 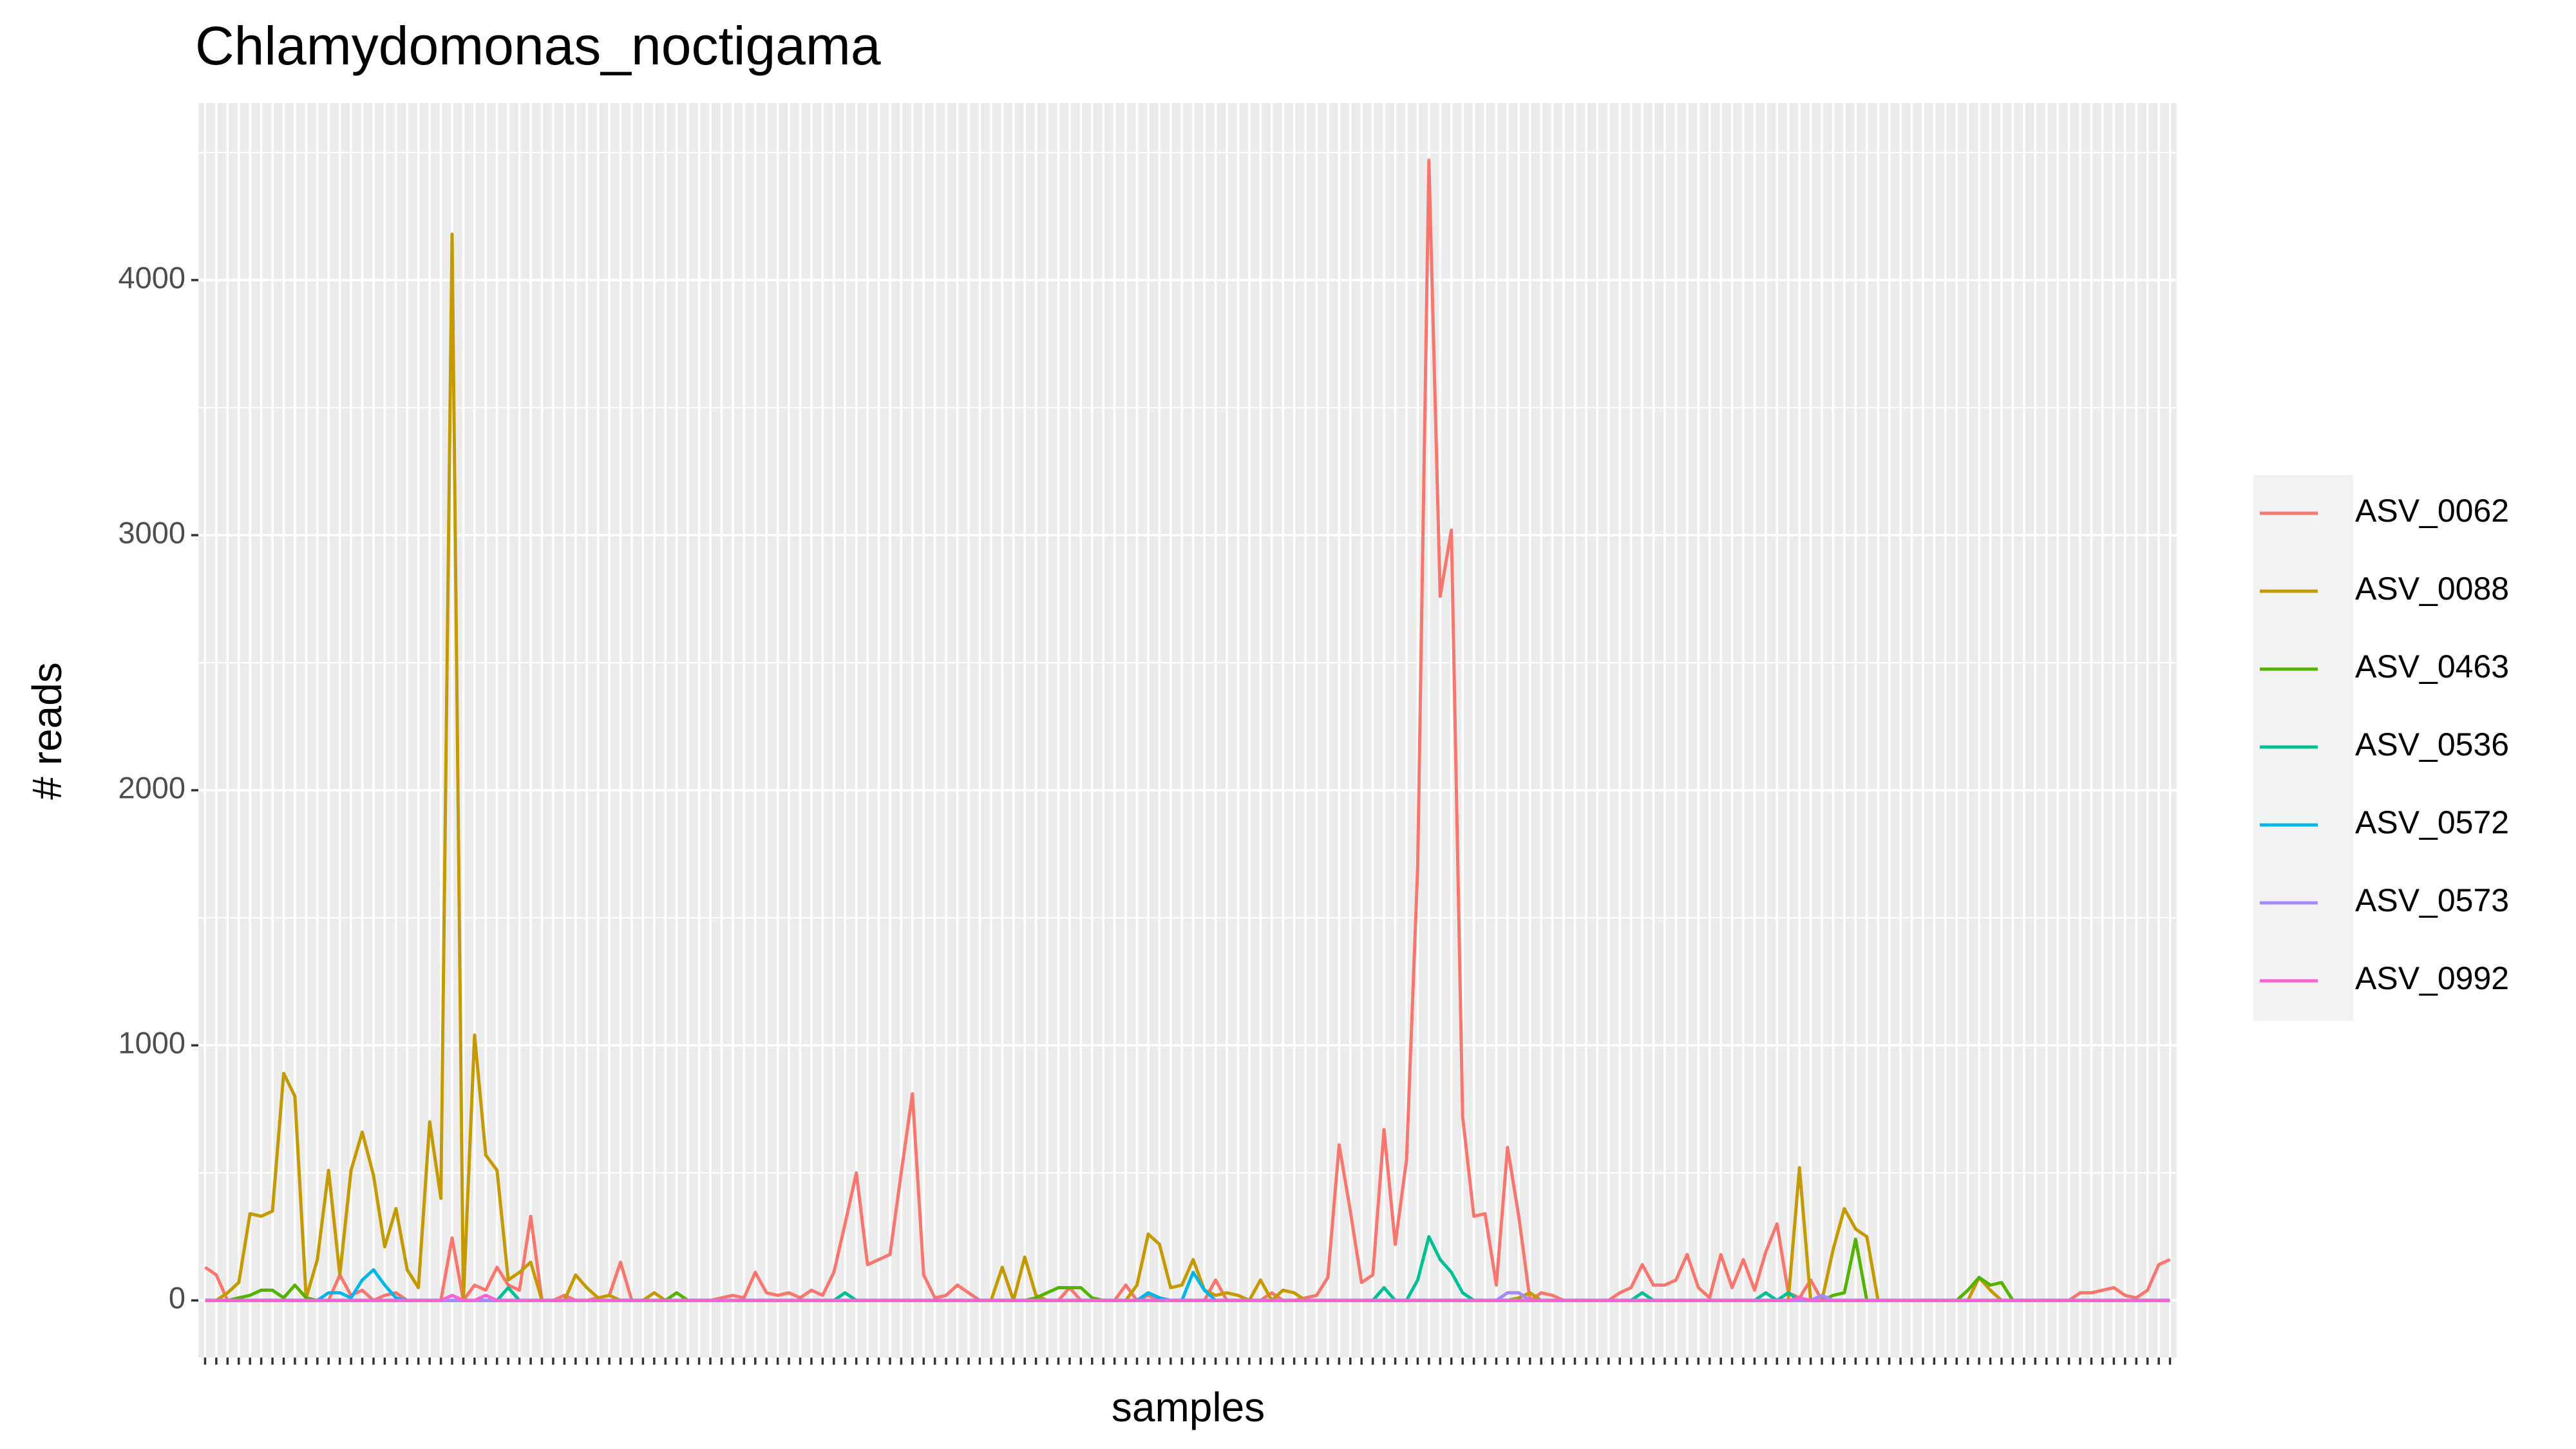 What do you see at coordinates (47, 730) in the screenshot?
I see `y-axis-title: # reads` at bounding box center [47, 730].